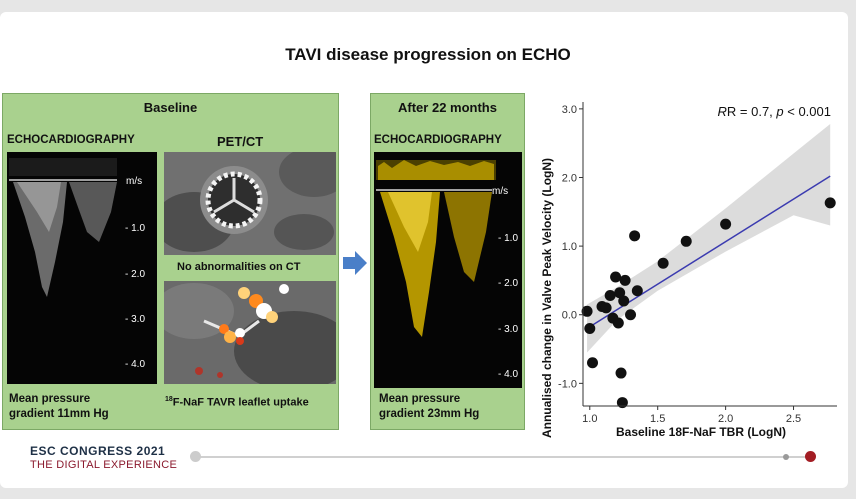  What do you see at coordinates (500, 191) in the screenshot?
I see `after-scale-unit: m/s` at bounding box center [500, 191].